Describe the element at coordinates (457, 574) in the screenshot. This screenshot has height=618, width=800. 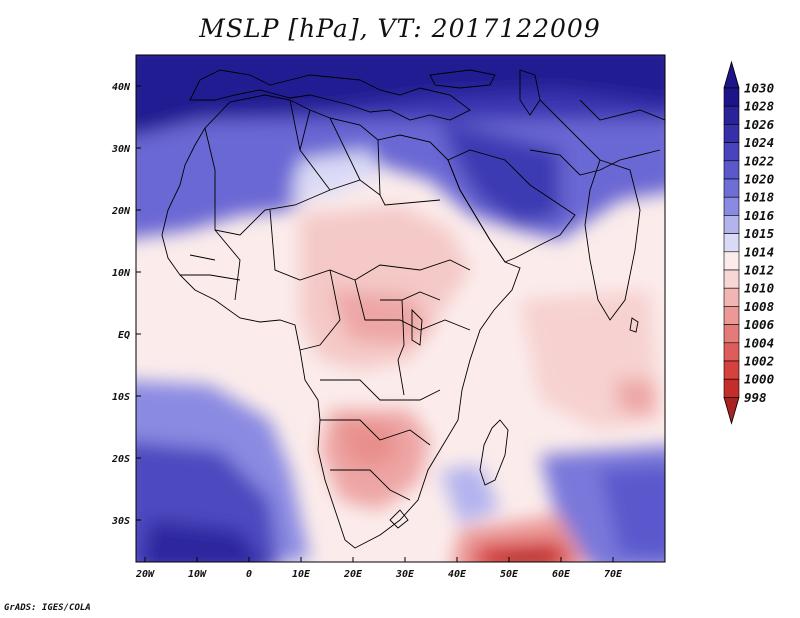
I see `lon-label: 40E` at that location.